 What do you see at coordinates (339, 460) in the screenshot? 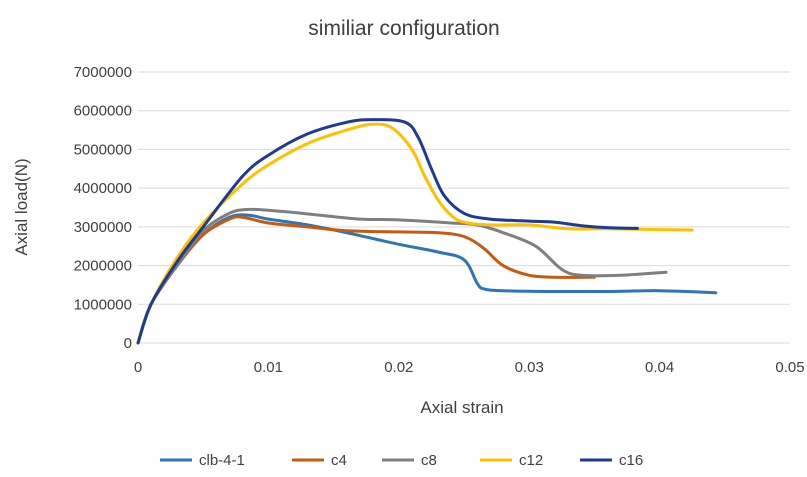
I see `legend-label: c4` at bounding box center [339, 460].